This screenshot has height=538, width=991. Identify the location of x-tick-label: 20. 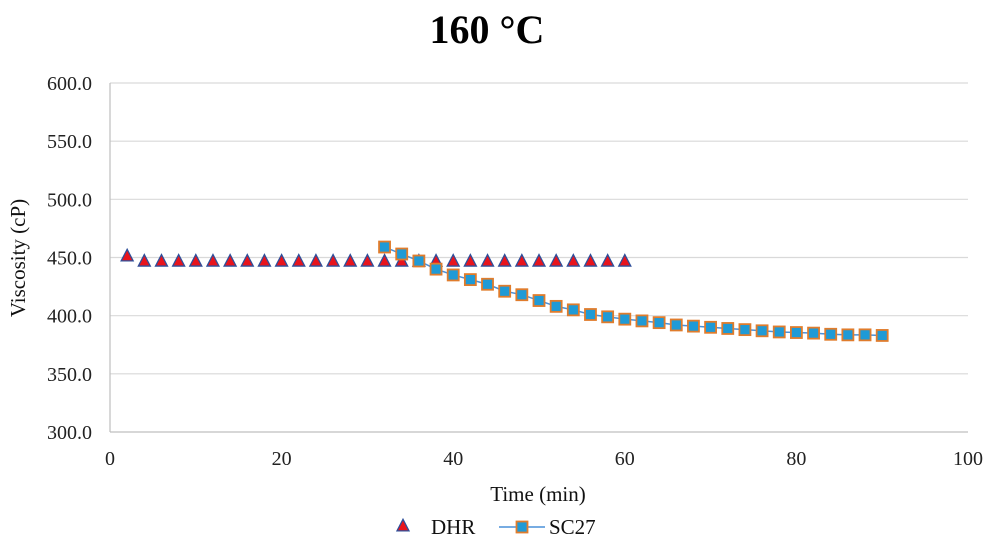
(282, 459).